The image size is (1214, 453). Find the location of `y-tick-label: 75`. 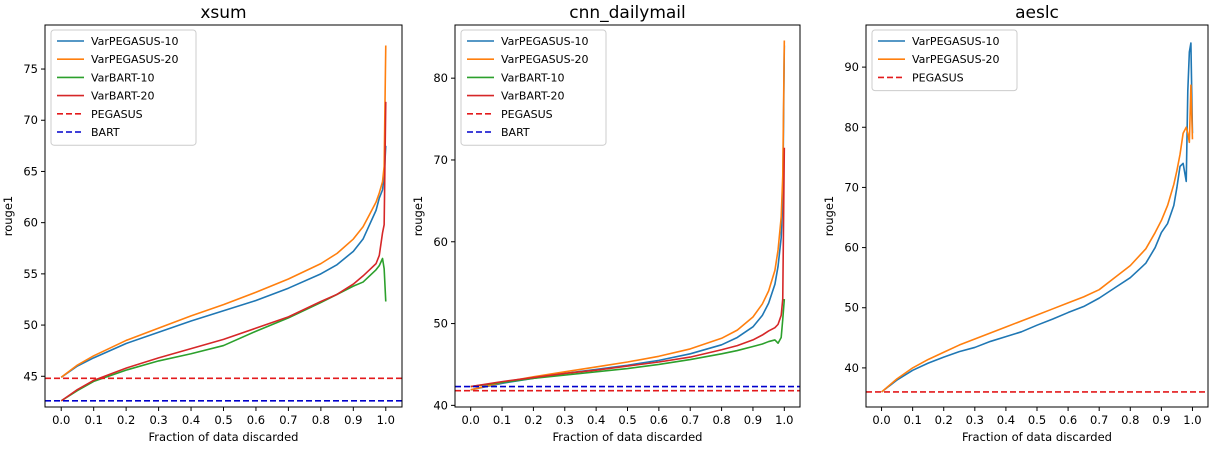

y-tick-label: 75 is located at coordinates (30, 69).